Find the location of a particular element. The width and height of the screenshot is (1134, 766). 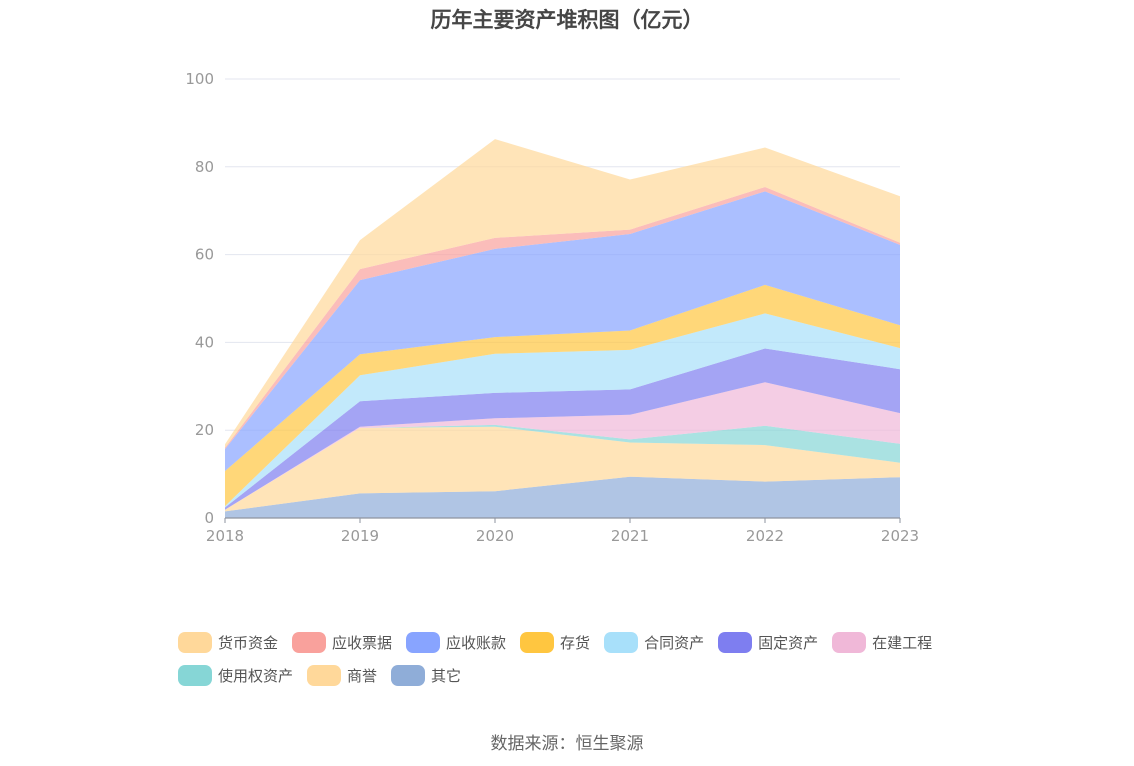

legend-item: 固定资产 is located at coordinates (768, 642).